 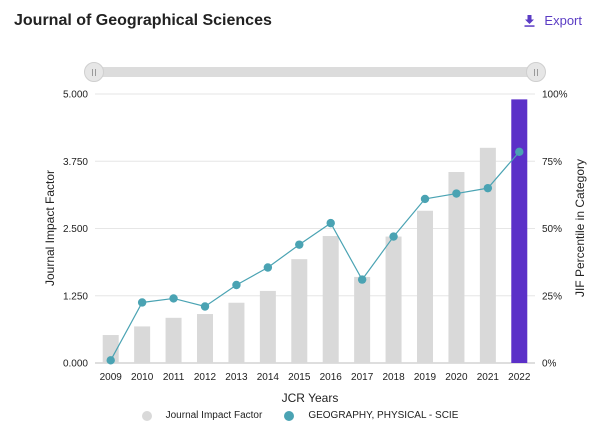 I want to click on y2-tick-label: 25%, so click(x=552, y=296).